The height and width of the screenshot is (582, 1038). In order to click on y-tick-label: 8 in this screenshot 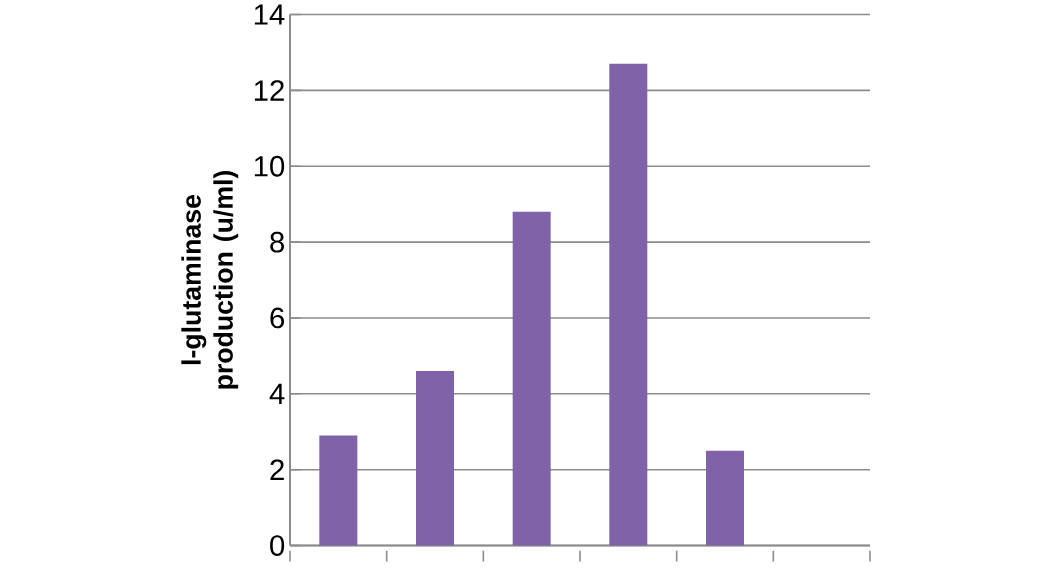, I will do `click(277, 242)`.